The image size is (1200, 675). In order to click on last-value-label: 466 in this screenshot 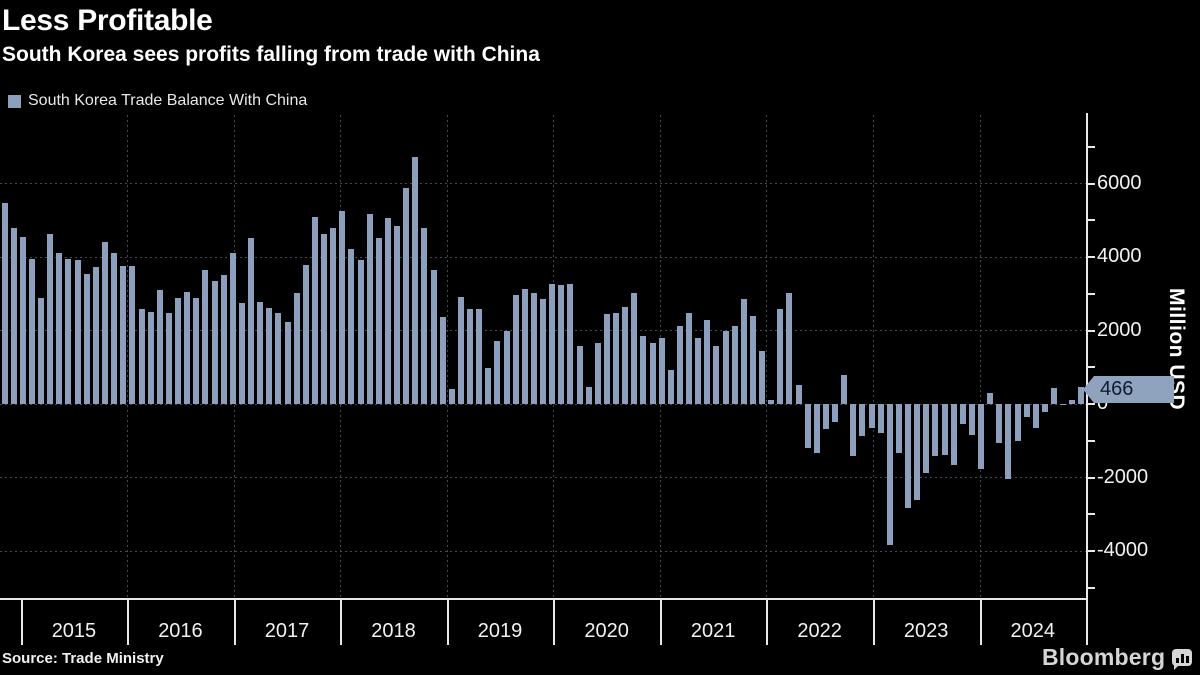, I will do `click(1117, 389)`.